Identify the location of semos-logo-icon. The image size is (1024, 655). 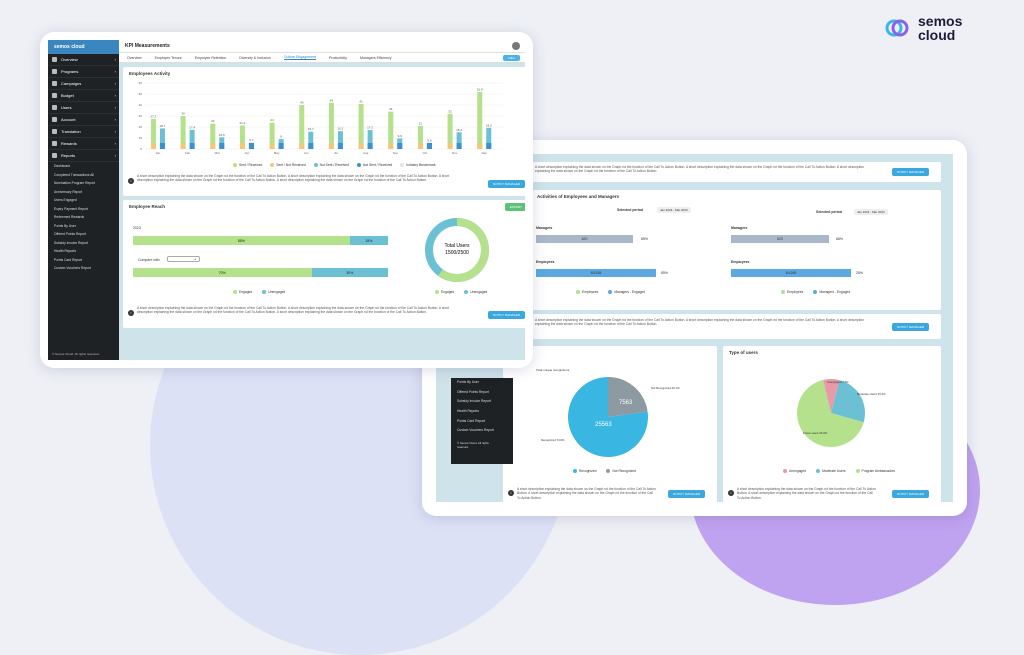
(897, 28).